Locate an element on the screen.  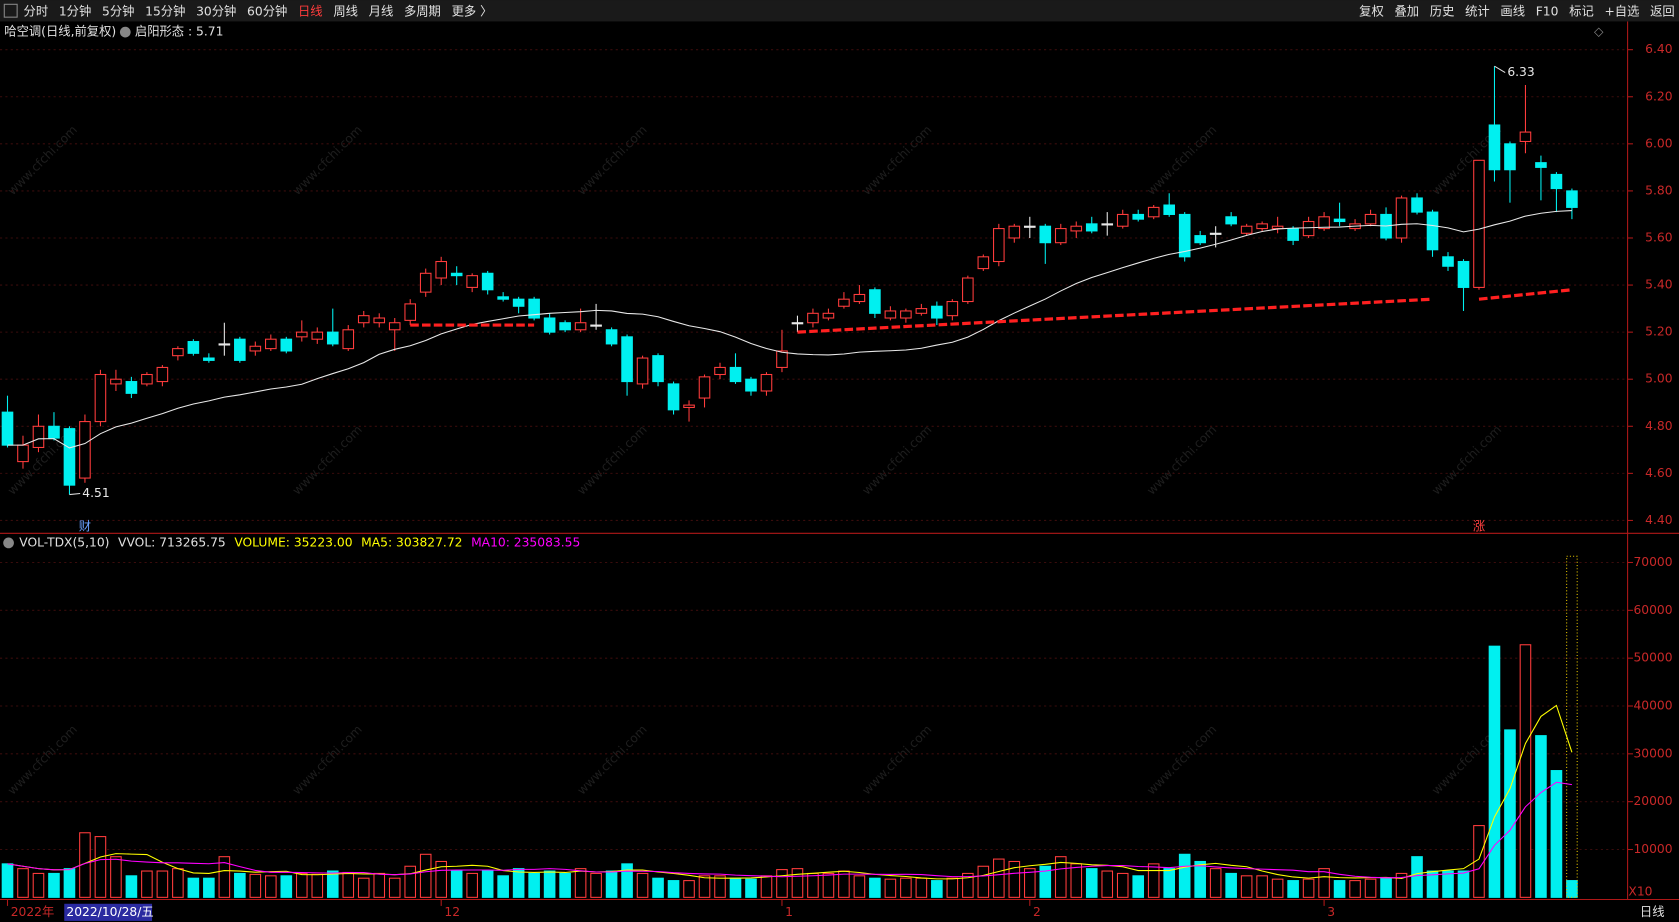
period-tab: 分时 is located at coordinates (36, 11).